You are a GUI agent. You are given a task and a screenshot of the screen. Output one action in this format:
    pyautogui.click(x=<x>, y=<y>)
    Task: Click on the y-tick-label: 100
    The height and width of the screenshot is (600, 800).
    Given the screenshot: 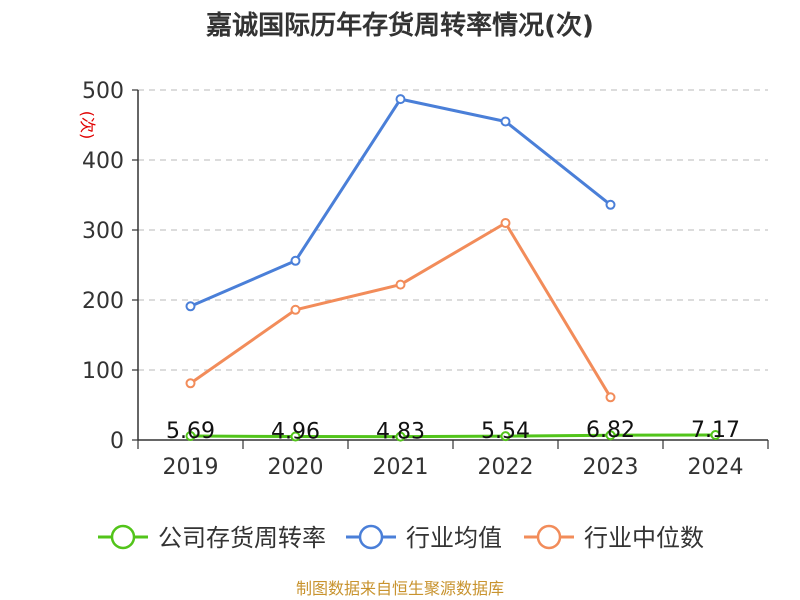 What is the action you would take?
    pyautogui.click(x=103, y=371)
    